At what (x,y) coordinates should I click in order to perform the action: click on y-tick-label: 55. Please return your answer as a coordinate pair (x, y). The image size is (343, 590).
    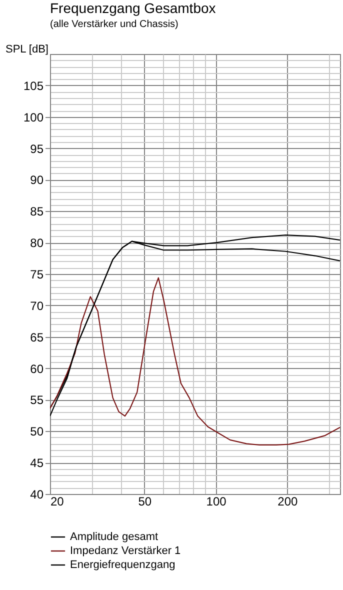
    Looking at the image, I should click on (37, 400).